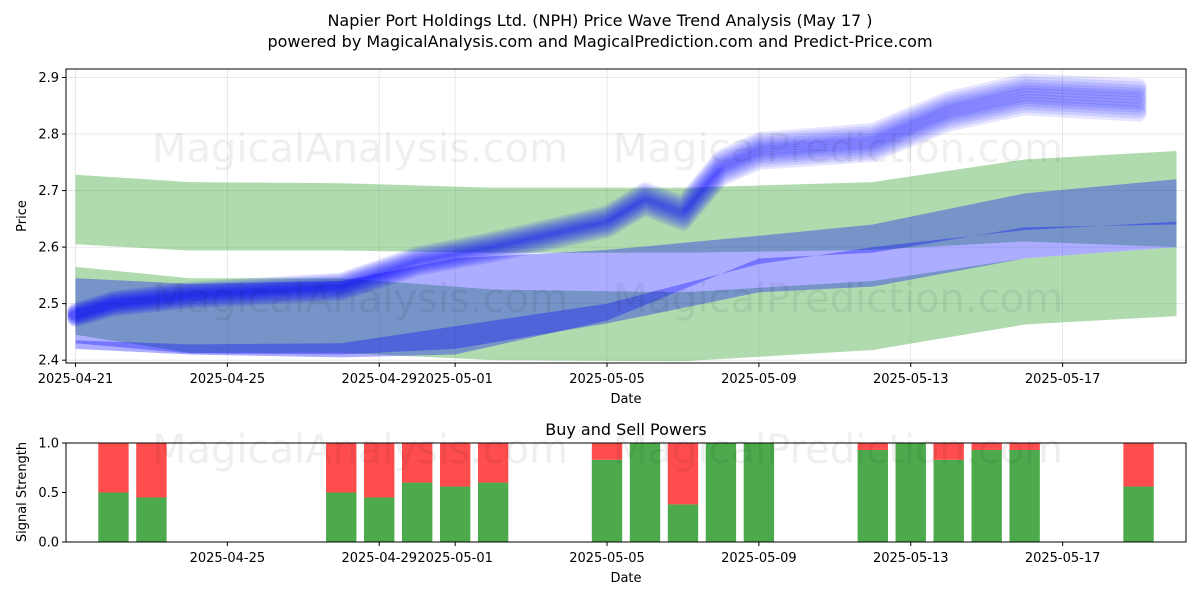 The width and height of the screenshot is (1200, 600). Describe the element at coordinates (625, 578) in the screenshot. I see `bottom-x-axis-label: Date` at that location.